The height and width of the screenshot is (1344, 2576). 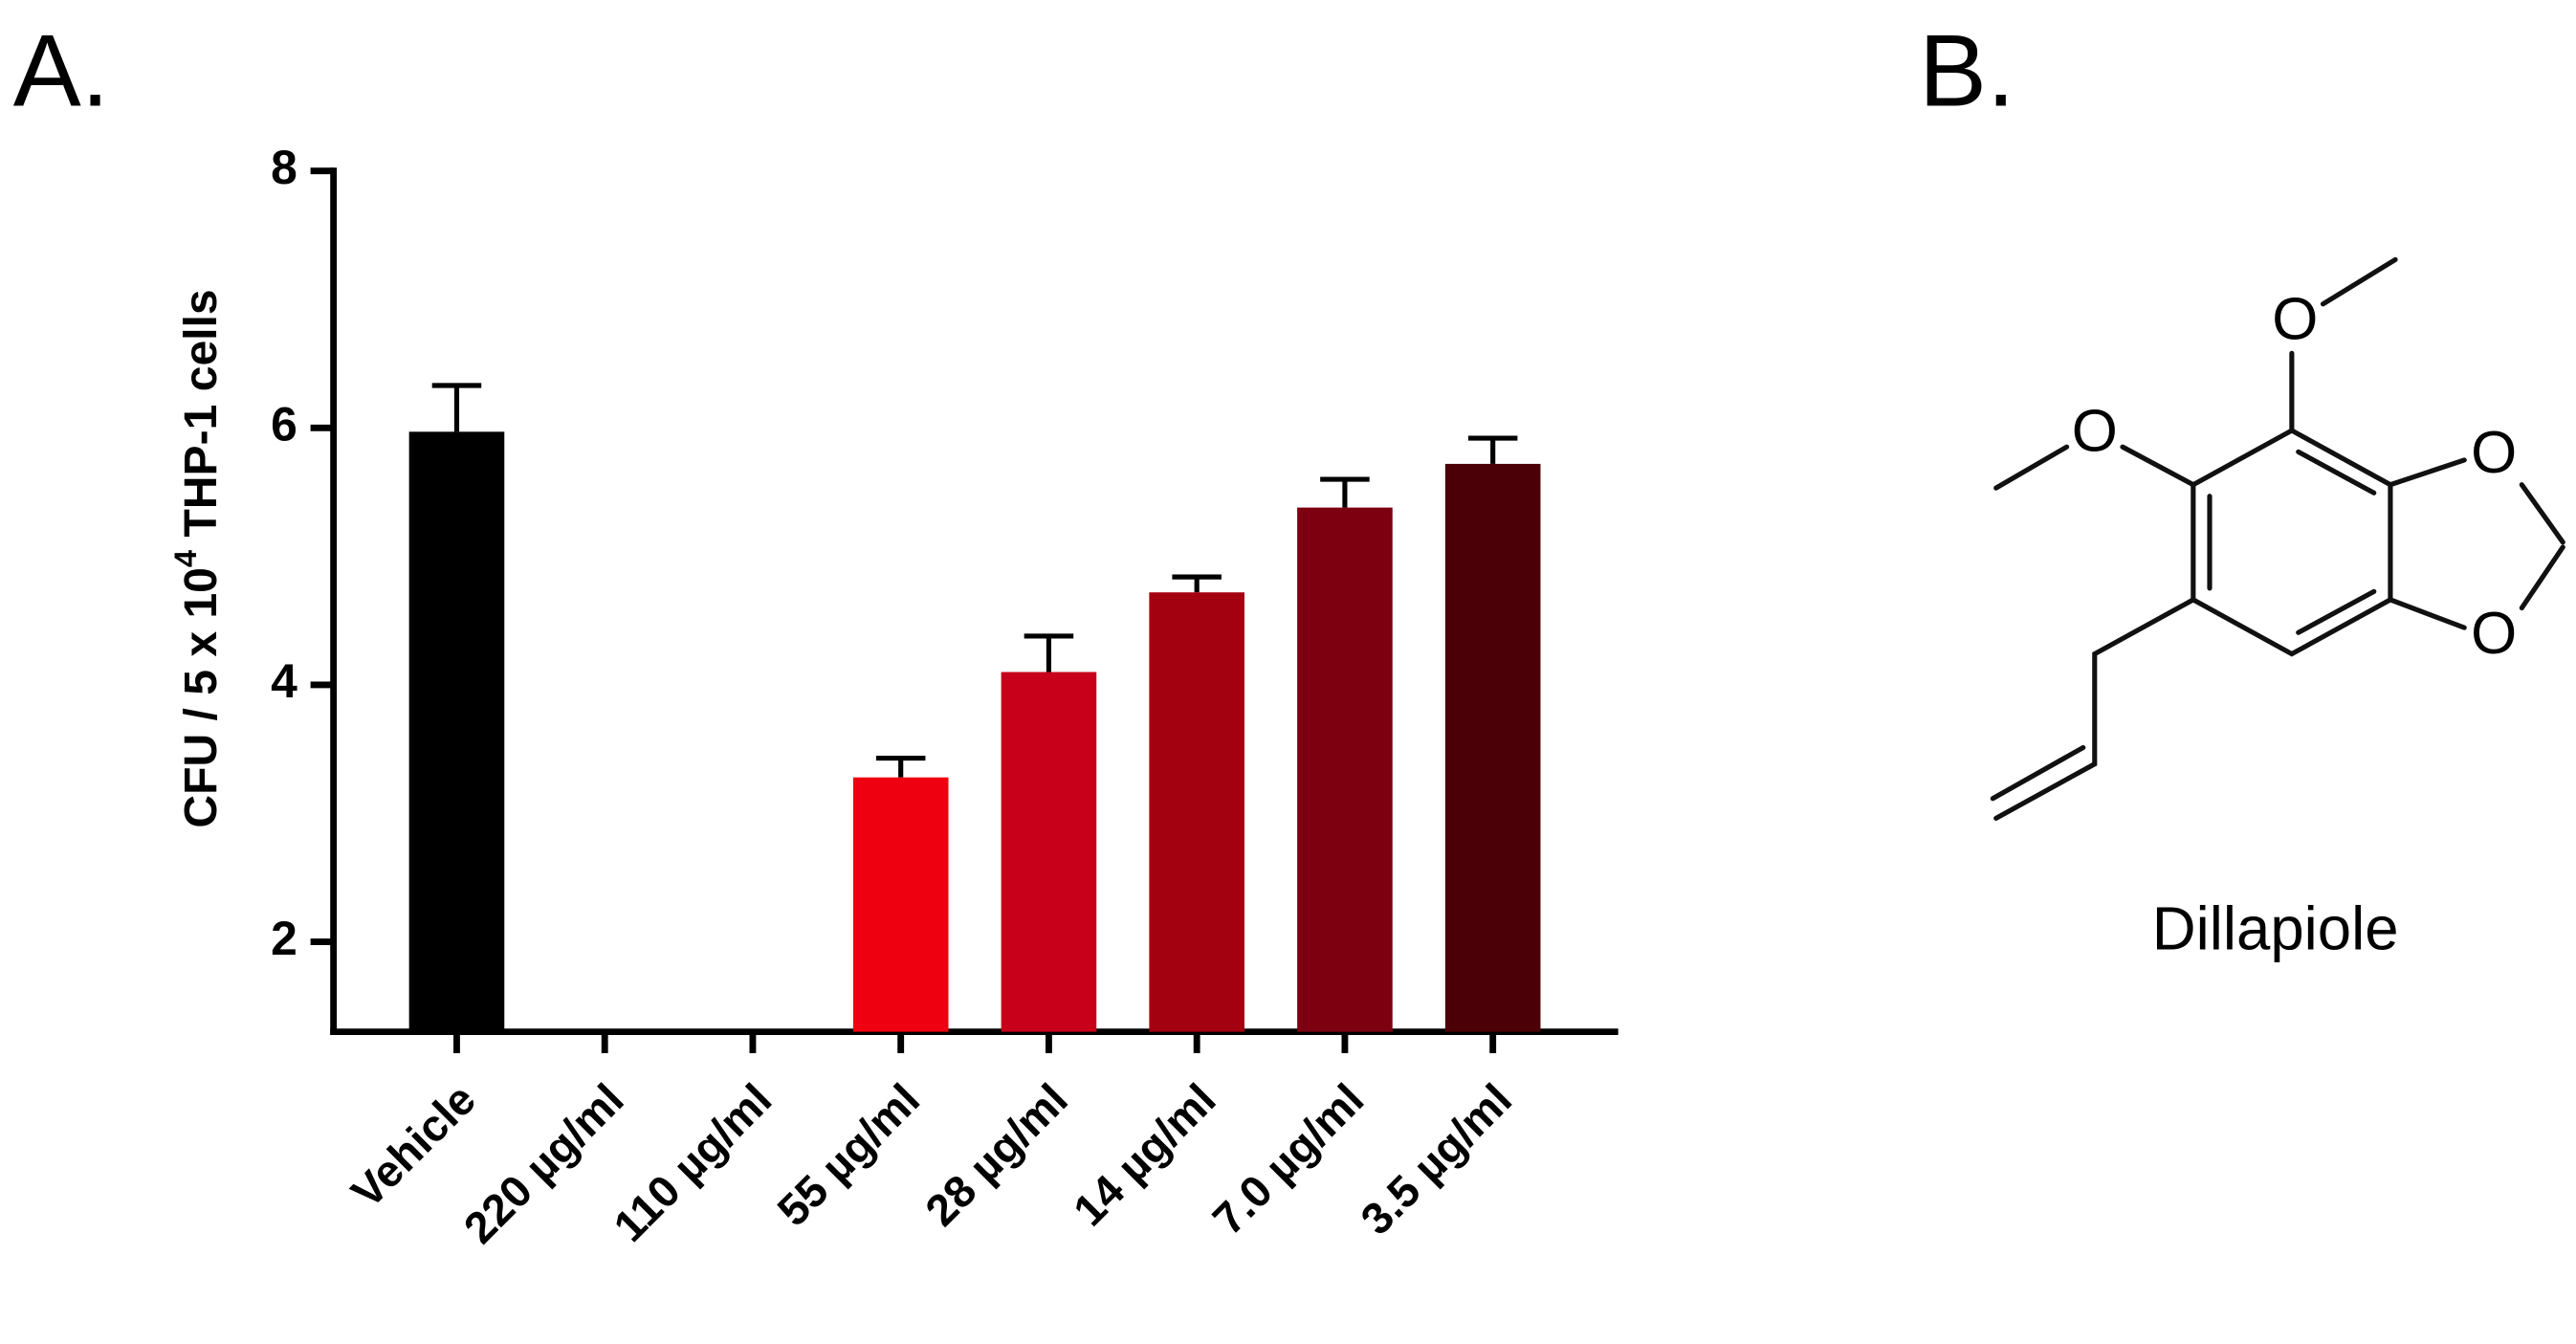 What do you see at coordinates (201, 697) in the screenshot?
I see `y-label-part: CFU / 5 x 10` at bounding box center [201, 697].